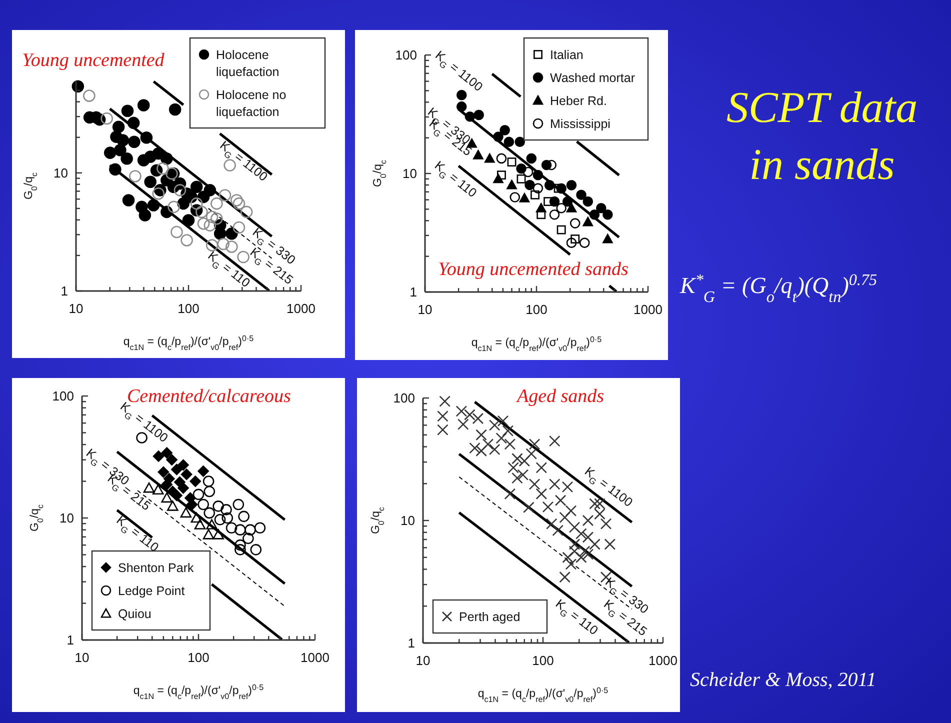 This screenshot has width=951, height=723. What do you see at coordinates (156, 568) in the screenshot?
I see `legend-label: Shenton Park` at bounding box center [156, 568].